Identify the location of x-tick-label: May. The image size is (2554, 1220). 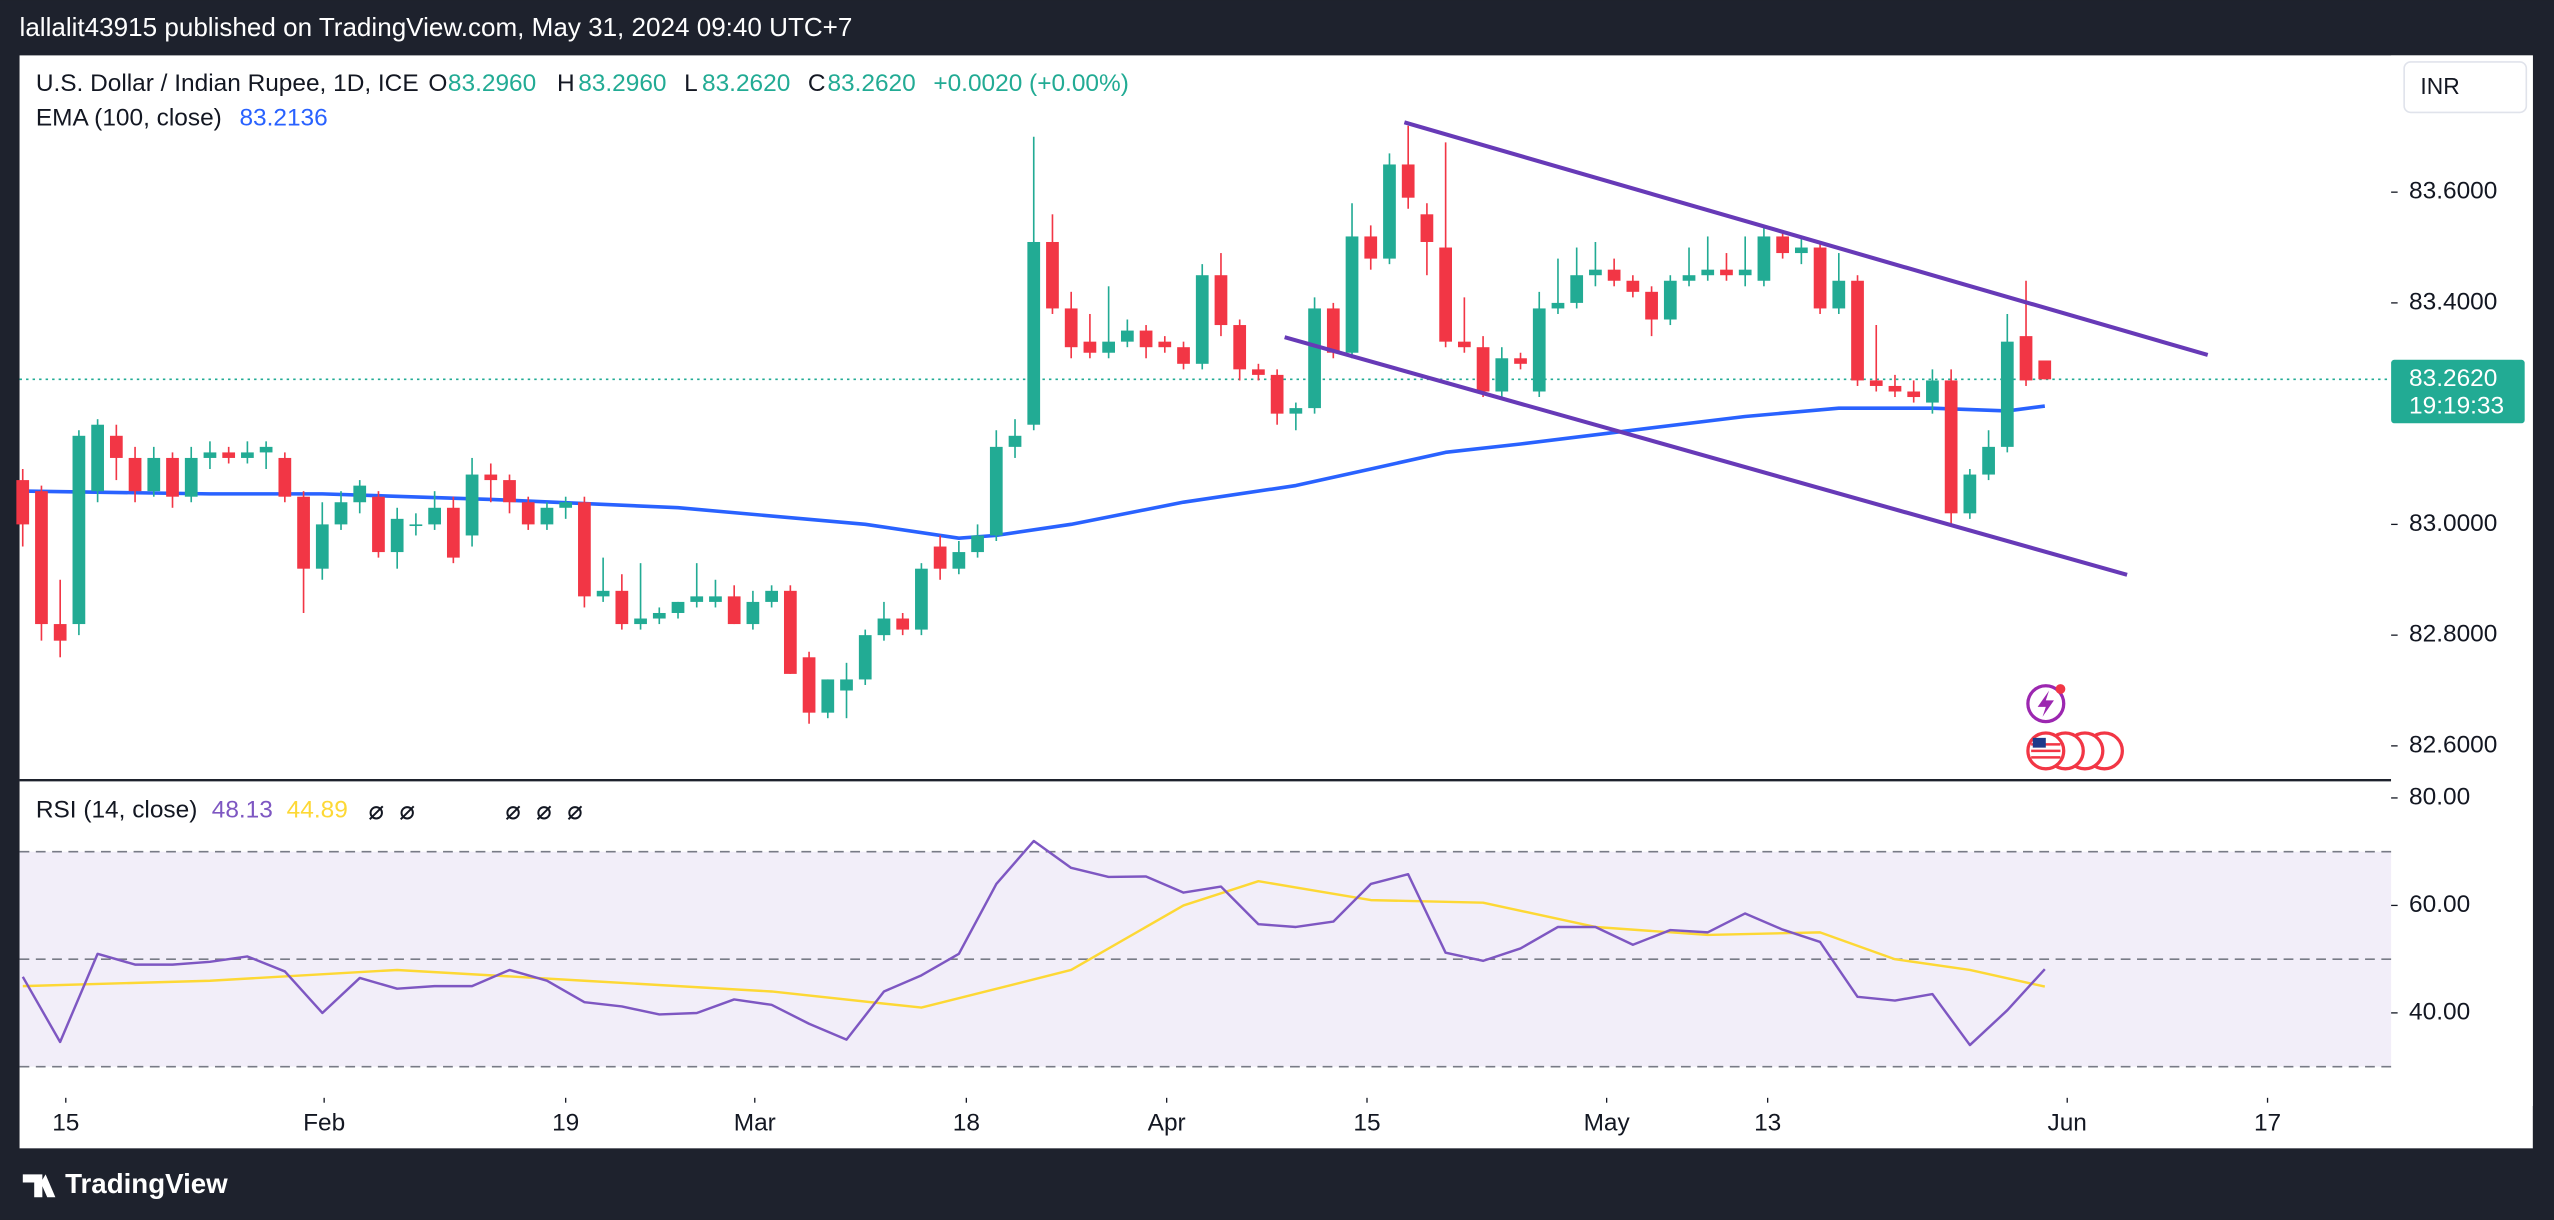
(1607, 1122).